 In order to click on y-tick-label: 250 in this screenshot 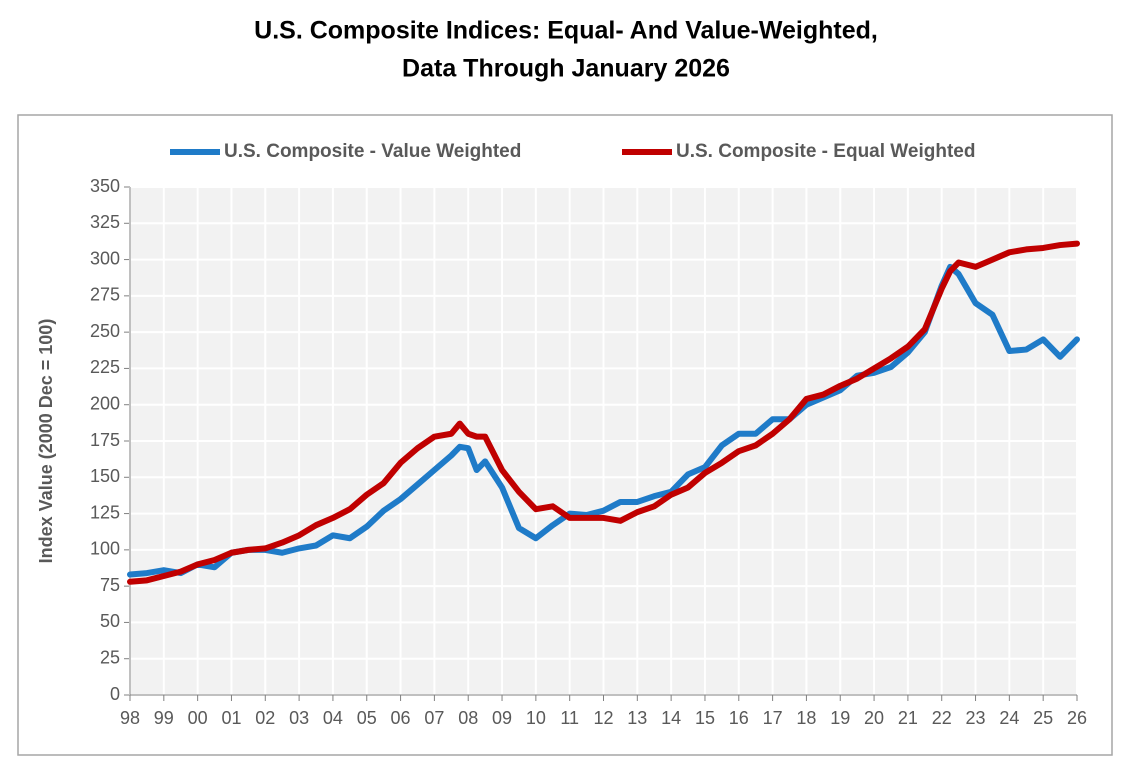, I will do `click(105, 331)`.